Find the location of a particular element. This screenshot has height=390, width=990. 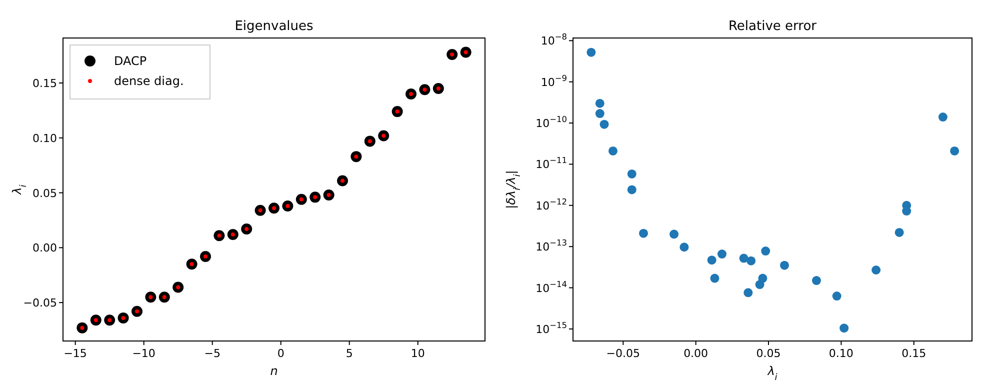

chart-title: Relative error is located at coordinates (773, 26).